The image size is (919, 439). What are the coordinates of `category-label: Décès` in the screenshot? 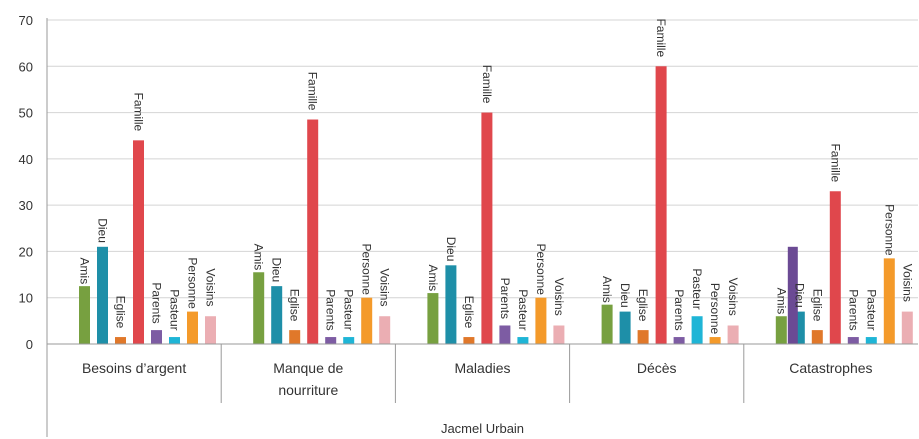 It's located at (657, 368).